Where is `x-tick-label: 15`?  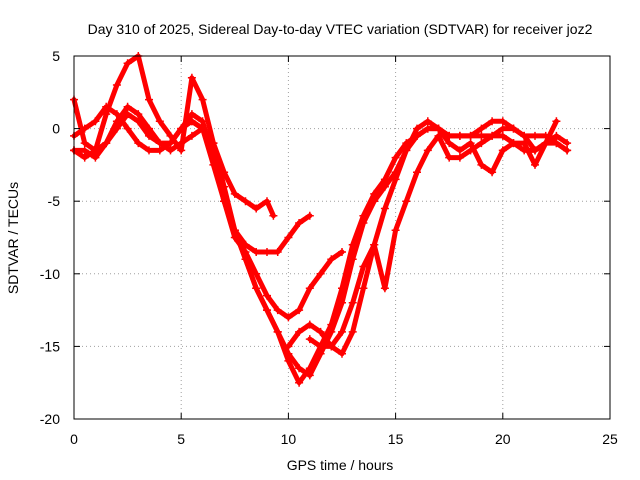 x-tick-label: 15 is located at coordinates (396, 439).